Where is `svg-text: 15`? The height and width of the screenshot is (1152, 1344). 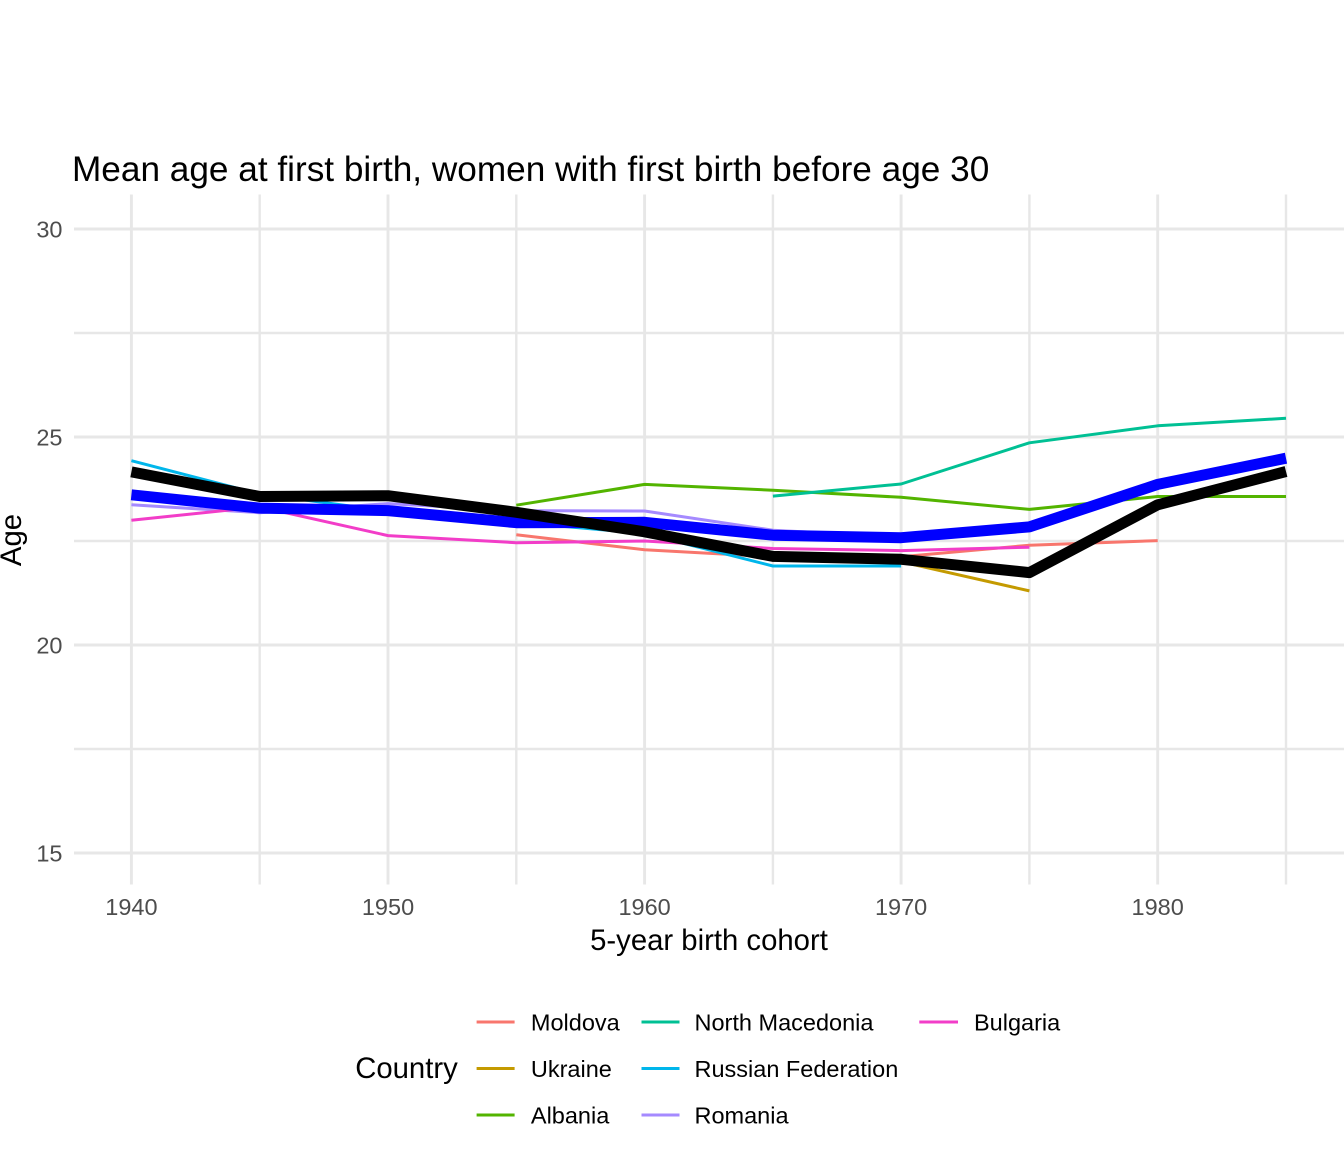 svg-text: 15 is located at coordinates (49, 853).